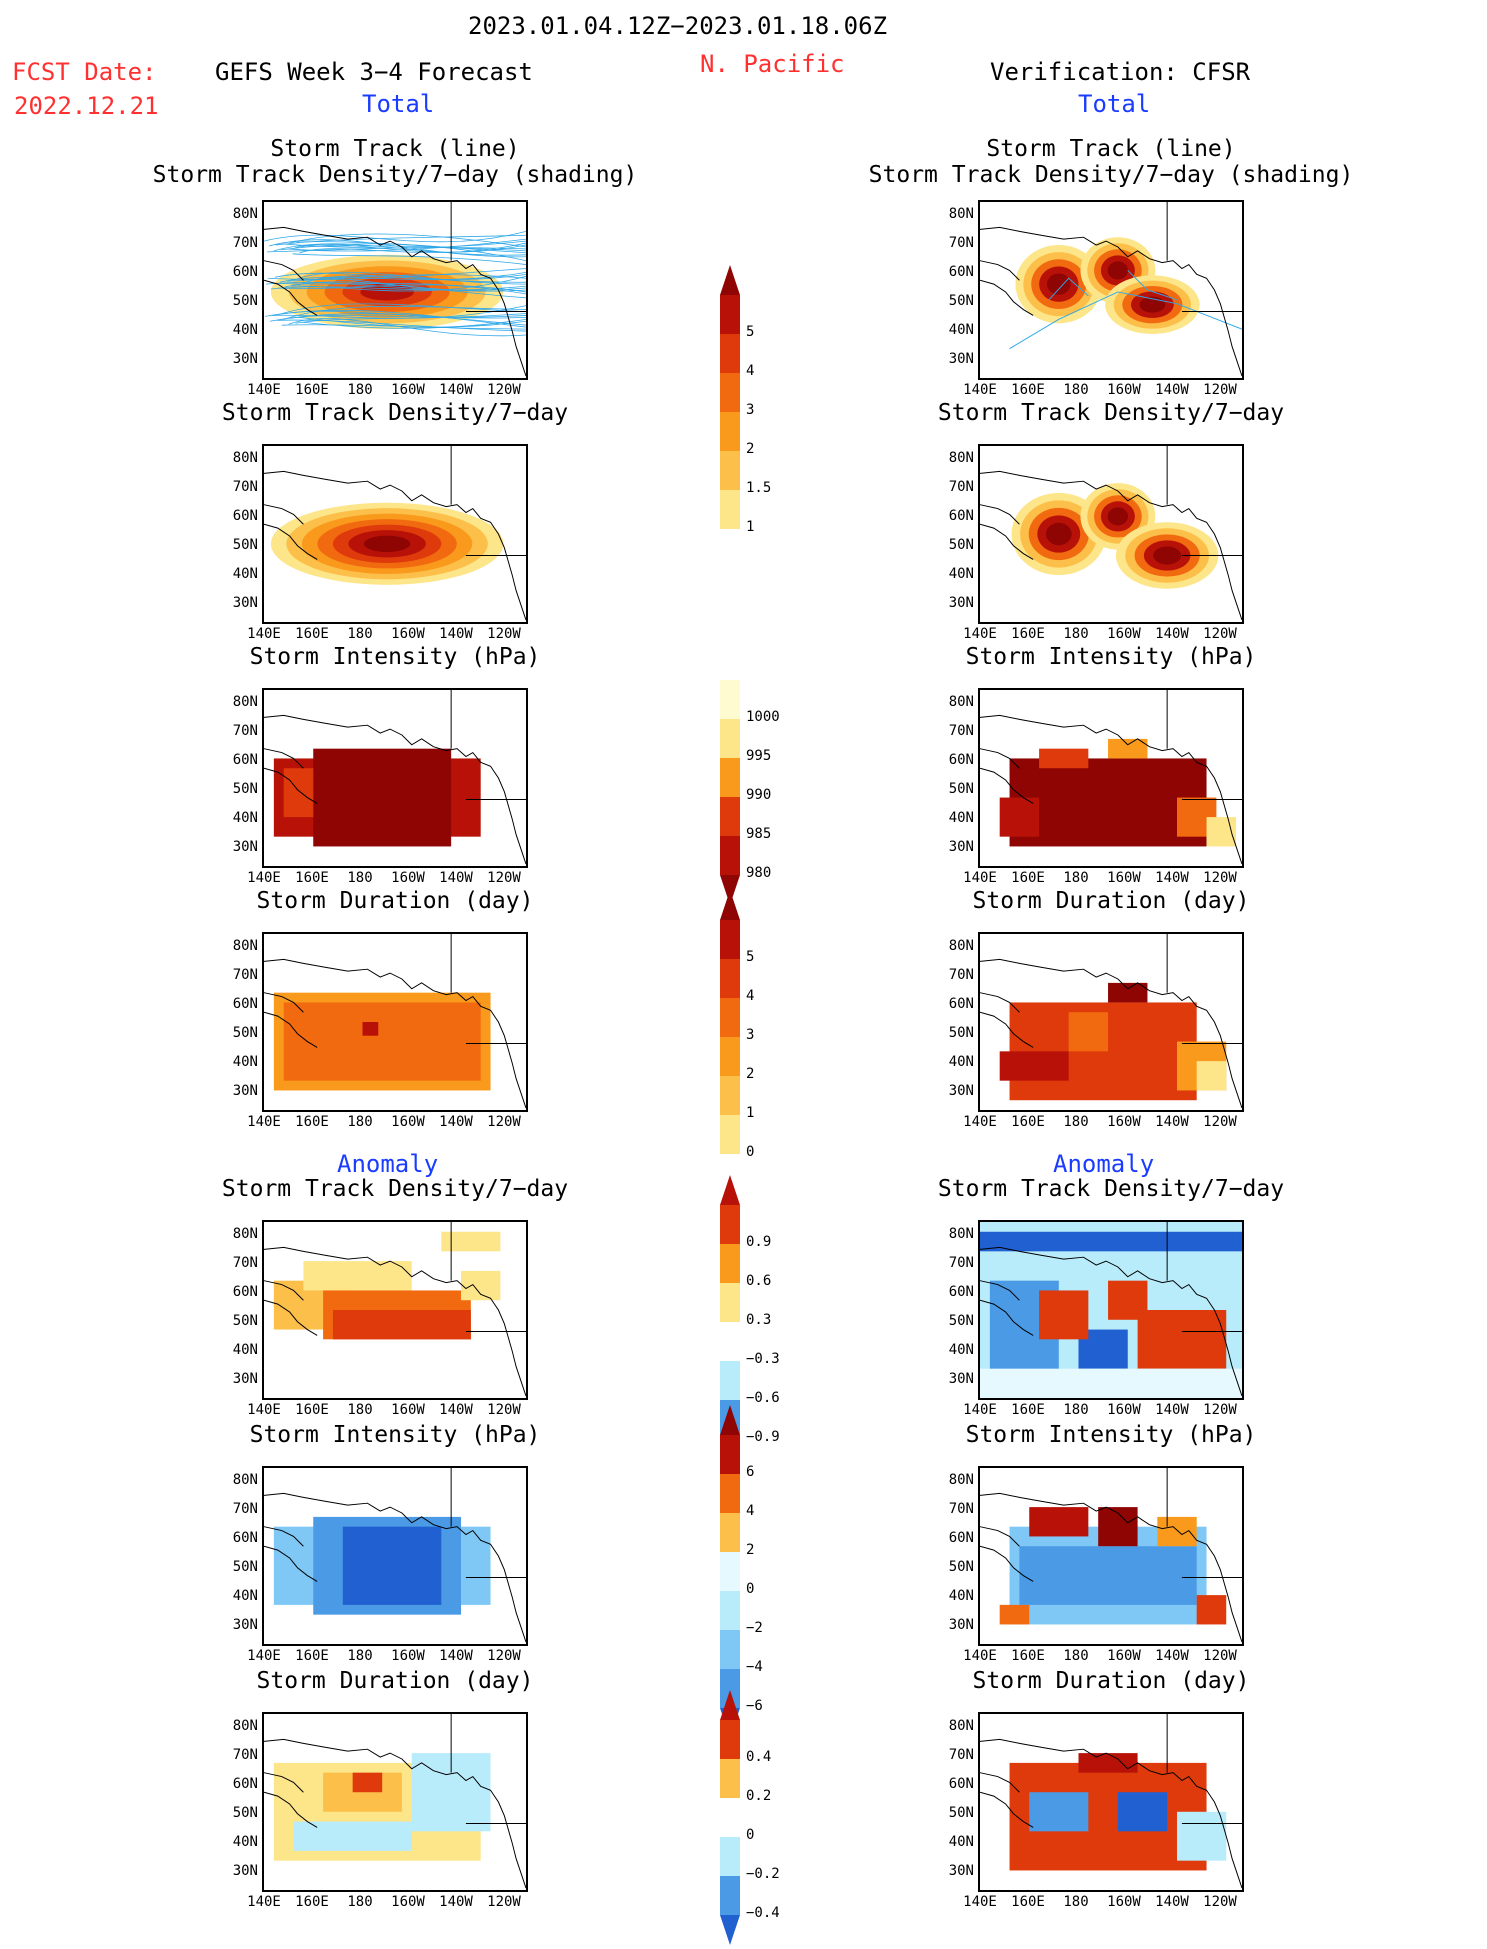 Image resolution: width=1487 pixels, height=1949 pixels. What do you see at coordinates (388, 1164) in the screenshot?
I see `left-anomaly-label: Anomaly` at bounding box center [388, 1164].